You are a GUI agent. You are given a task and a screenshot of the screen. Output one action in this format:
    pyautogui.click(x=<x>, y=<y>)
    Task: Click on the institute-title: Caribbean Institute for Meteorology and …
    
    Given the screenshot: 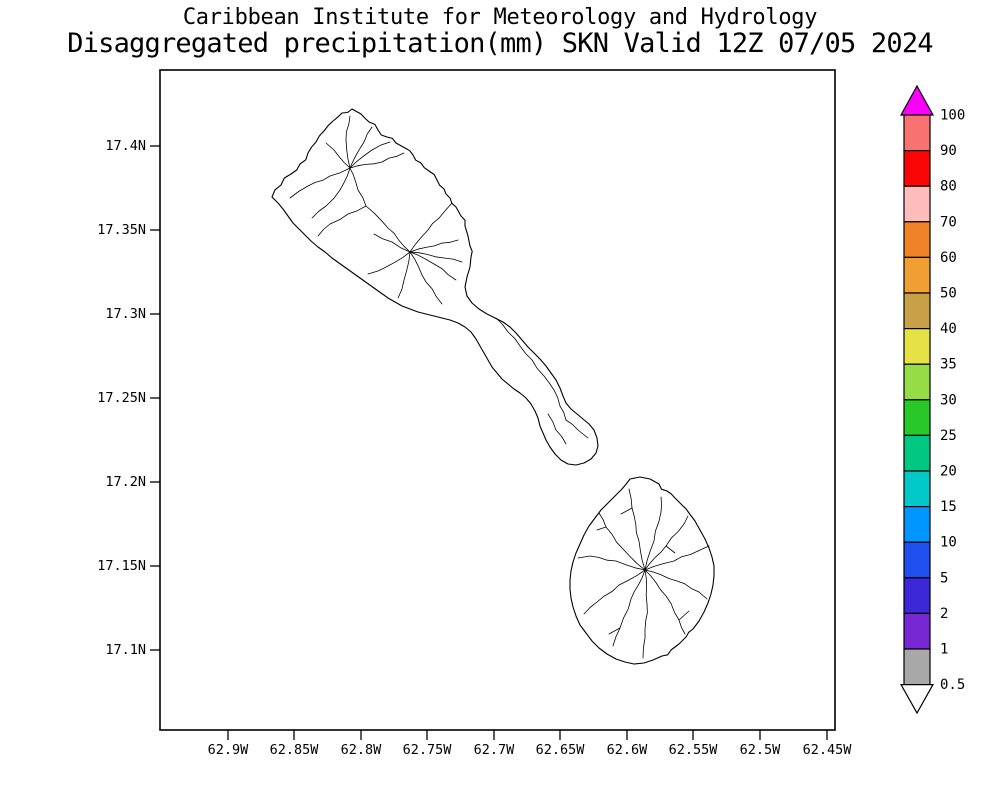 What is the action you would take?
    pyautogui.click(x=500, y=17)
    